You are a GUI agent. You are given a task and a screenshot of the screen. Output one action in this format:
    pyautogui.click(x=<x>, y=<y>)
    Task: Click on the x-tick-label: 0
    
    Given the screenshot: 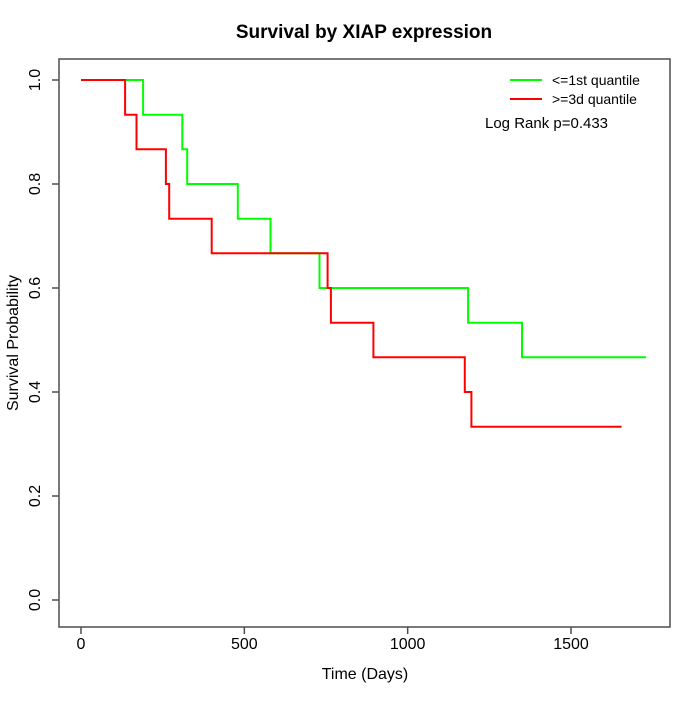 What is the action you would take?
    pyautogui.click(x=81, y=644)
    